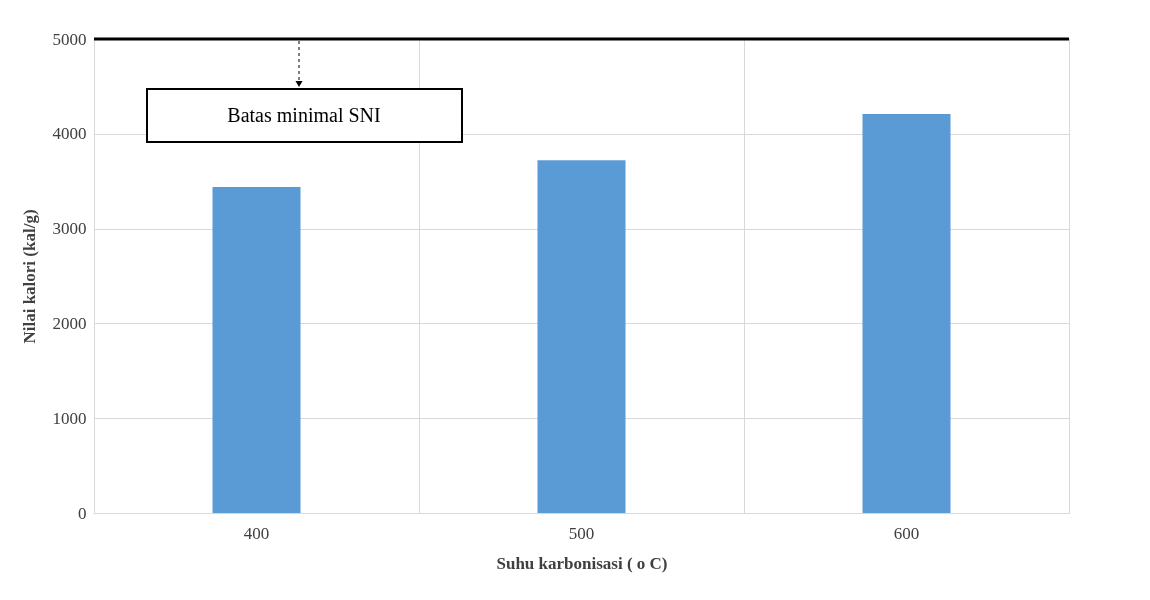 The width and height of the screenshot is (1150, 600). Describe the element at coordinates (304, 115) in the screenshot. I see `legend-label: Batas minimal SNI` at that location.